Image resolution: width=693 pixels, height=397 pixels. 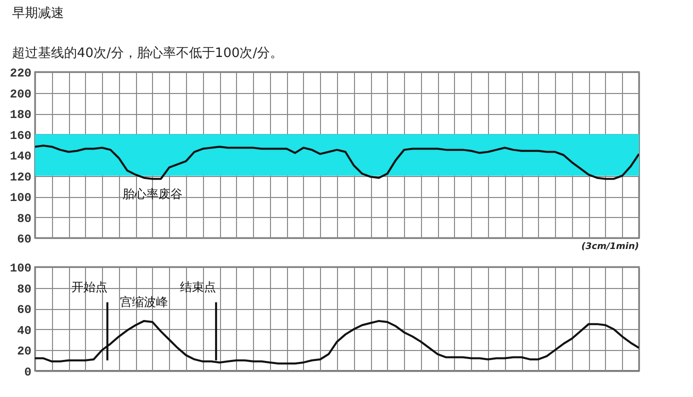 I want to click on y-tick-label: 180, so click(x=21, y=115).